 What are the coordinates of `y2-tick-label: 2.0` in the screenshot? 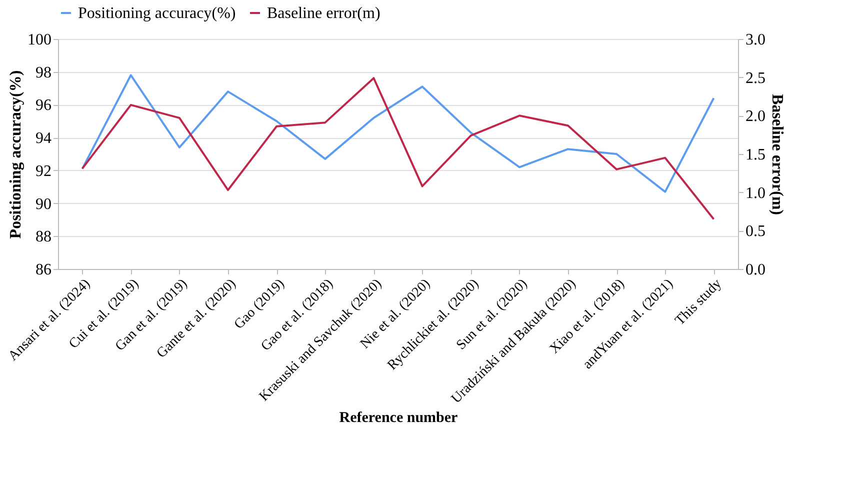 It's located at (756, 117).